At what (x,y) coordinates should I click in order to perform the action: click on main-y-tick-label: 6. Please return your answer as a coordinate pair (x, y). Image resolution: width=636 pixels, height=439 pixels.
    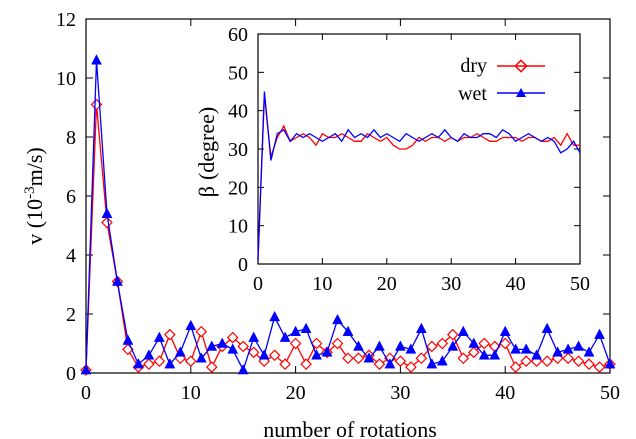
    Looking at the image, I should click on (71, 197).